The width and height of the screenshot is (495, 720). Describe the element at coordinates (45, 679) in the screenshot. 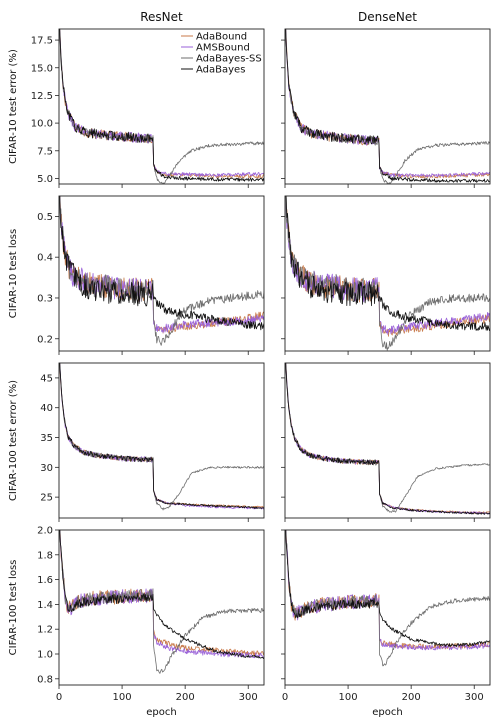

I see `y-tick-label: 0.8` at that location.